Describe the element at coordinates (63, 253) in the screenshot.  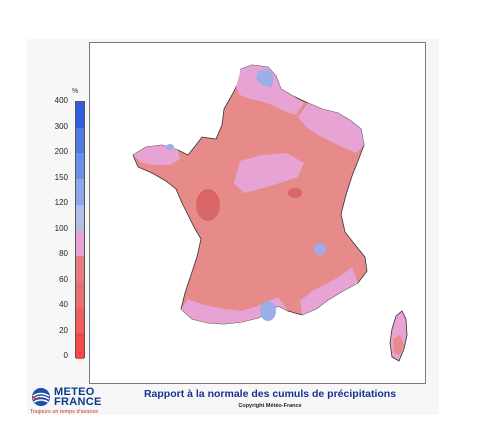
I see `legend-tick-label: 80` at that location.